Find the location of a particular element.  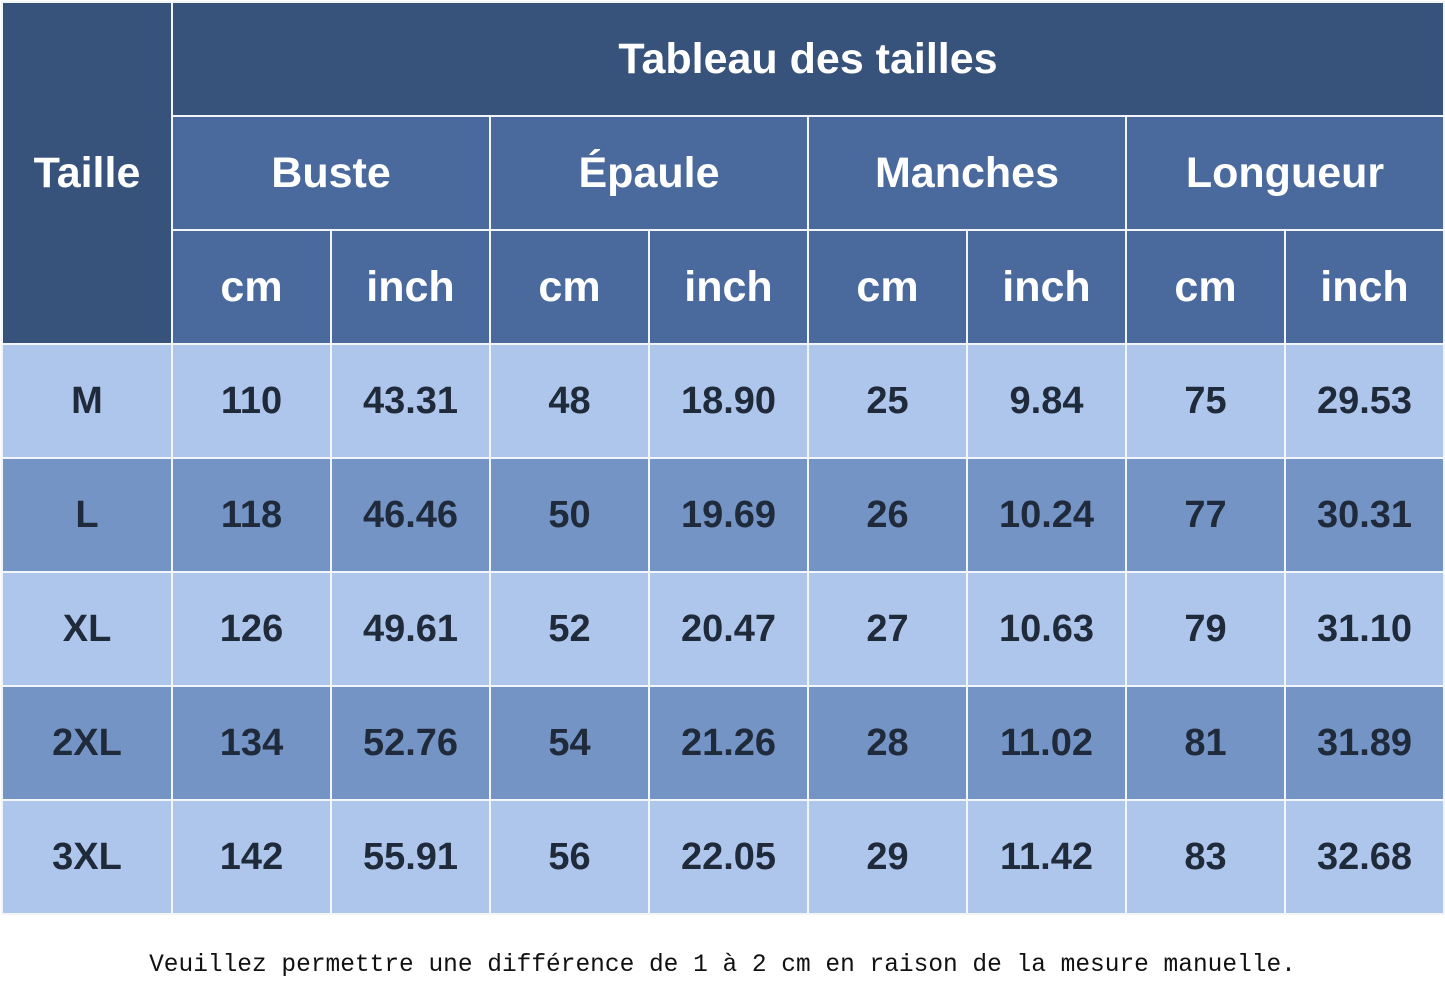

value-cell: 11.42 is located at coordinates (1046, 857).